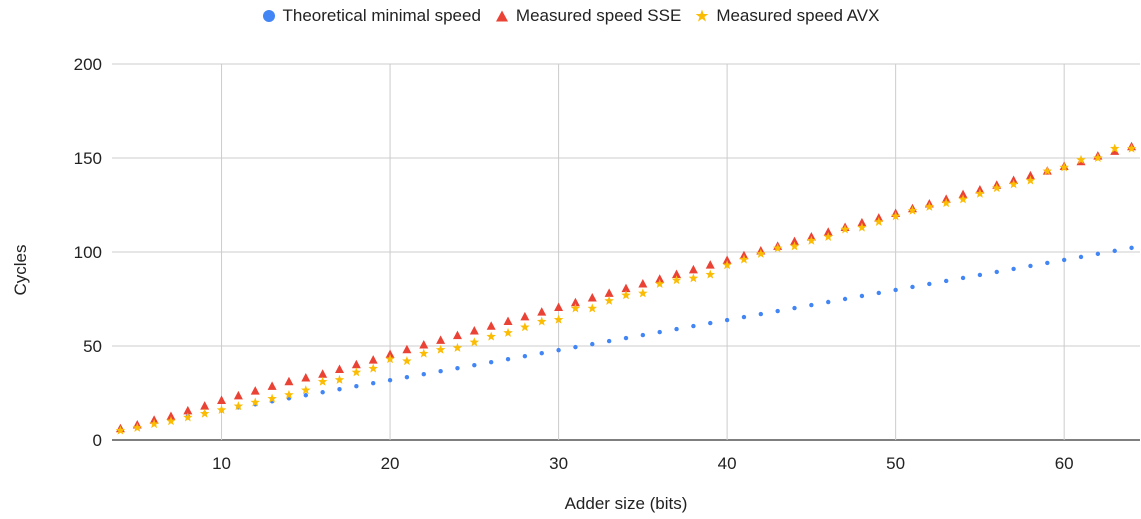 Image resolution: width=1141 pixels, height=519 pixels. I want to click on legend-label-avx: Measured speed AVX, so click(798, 15).